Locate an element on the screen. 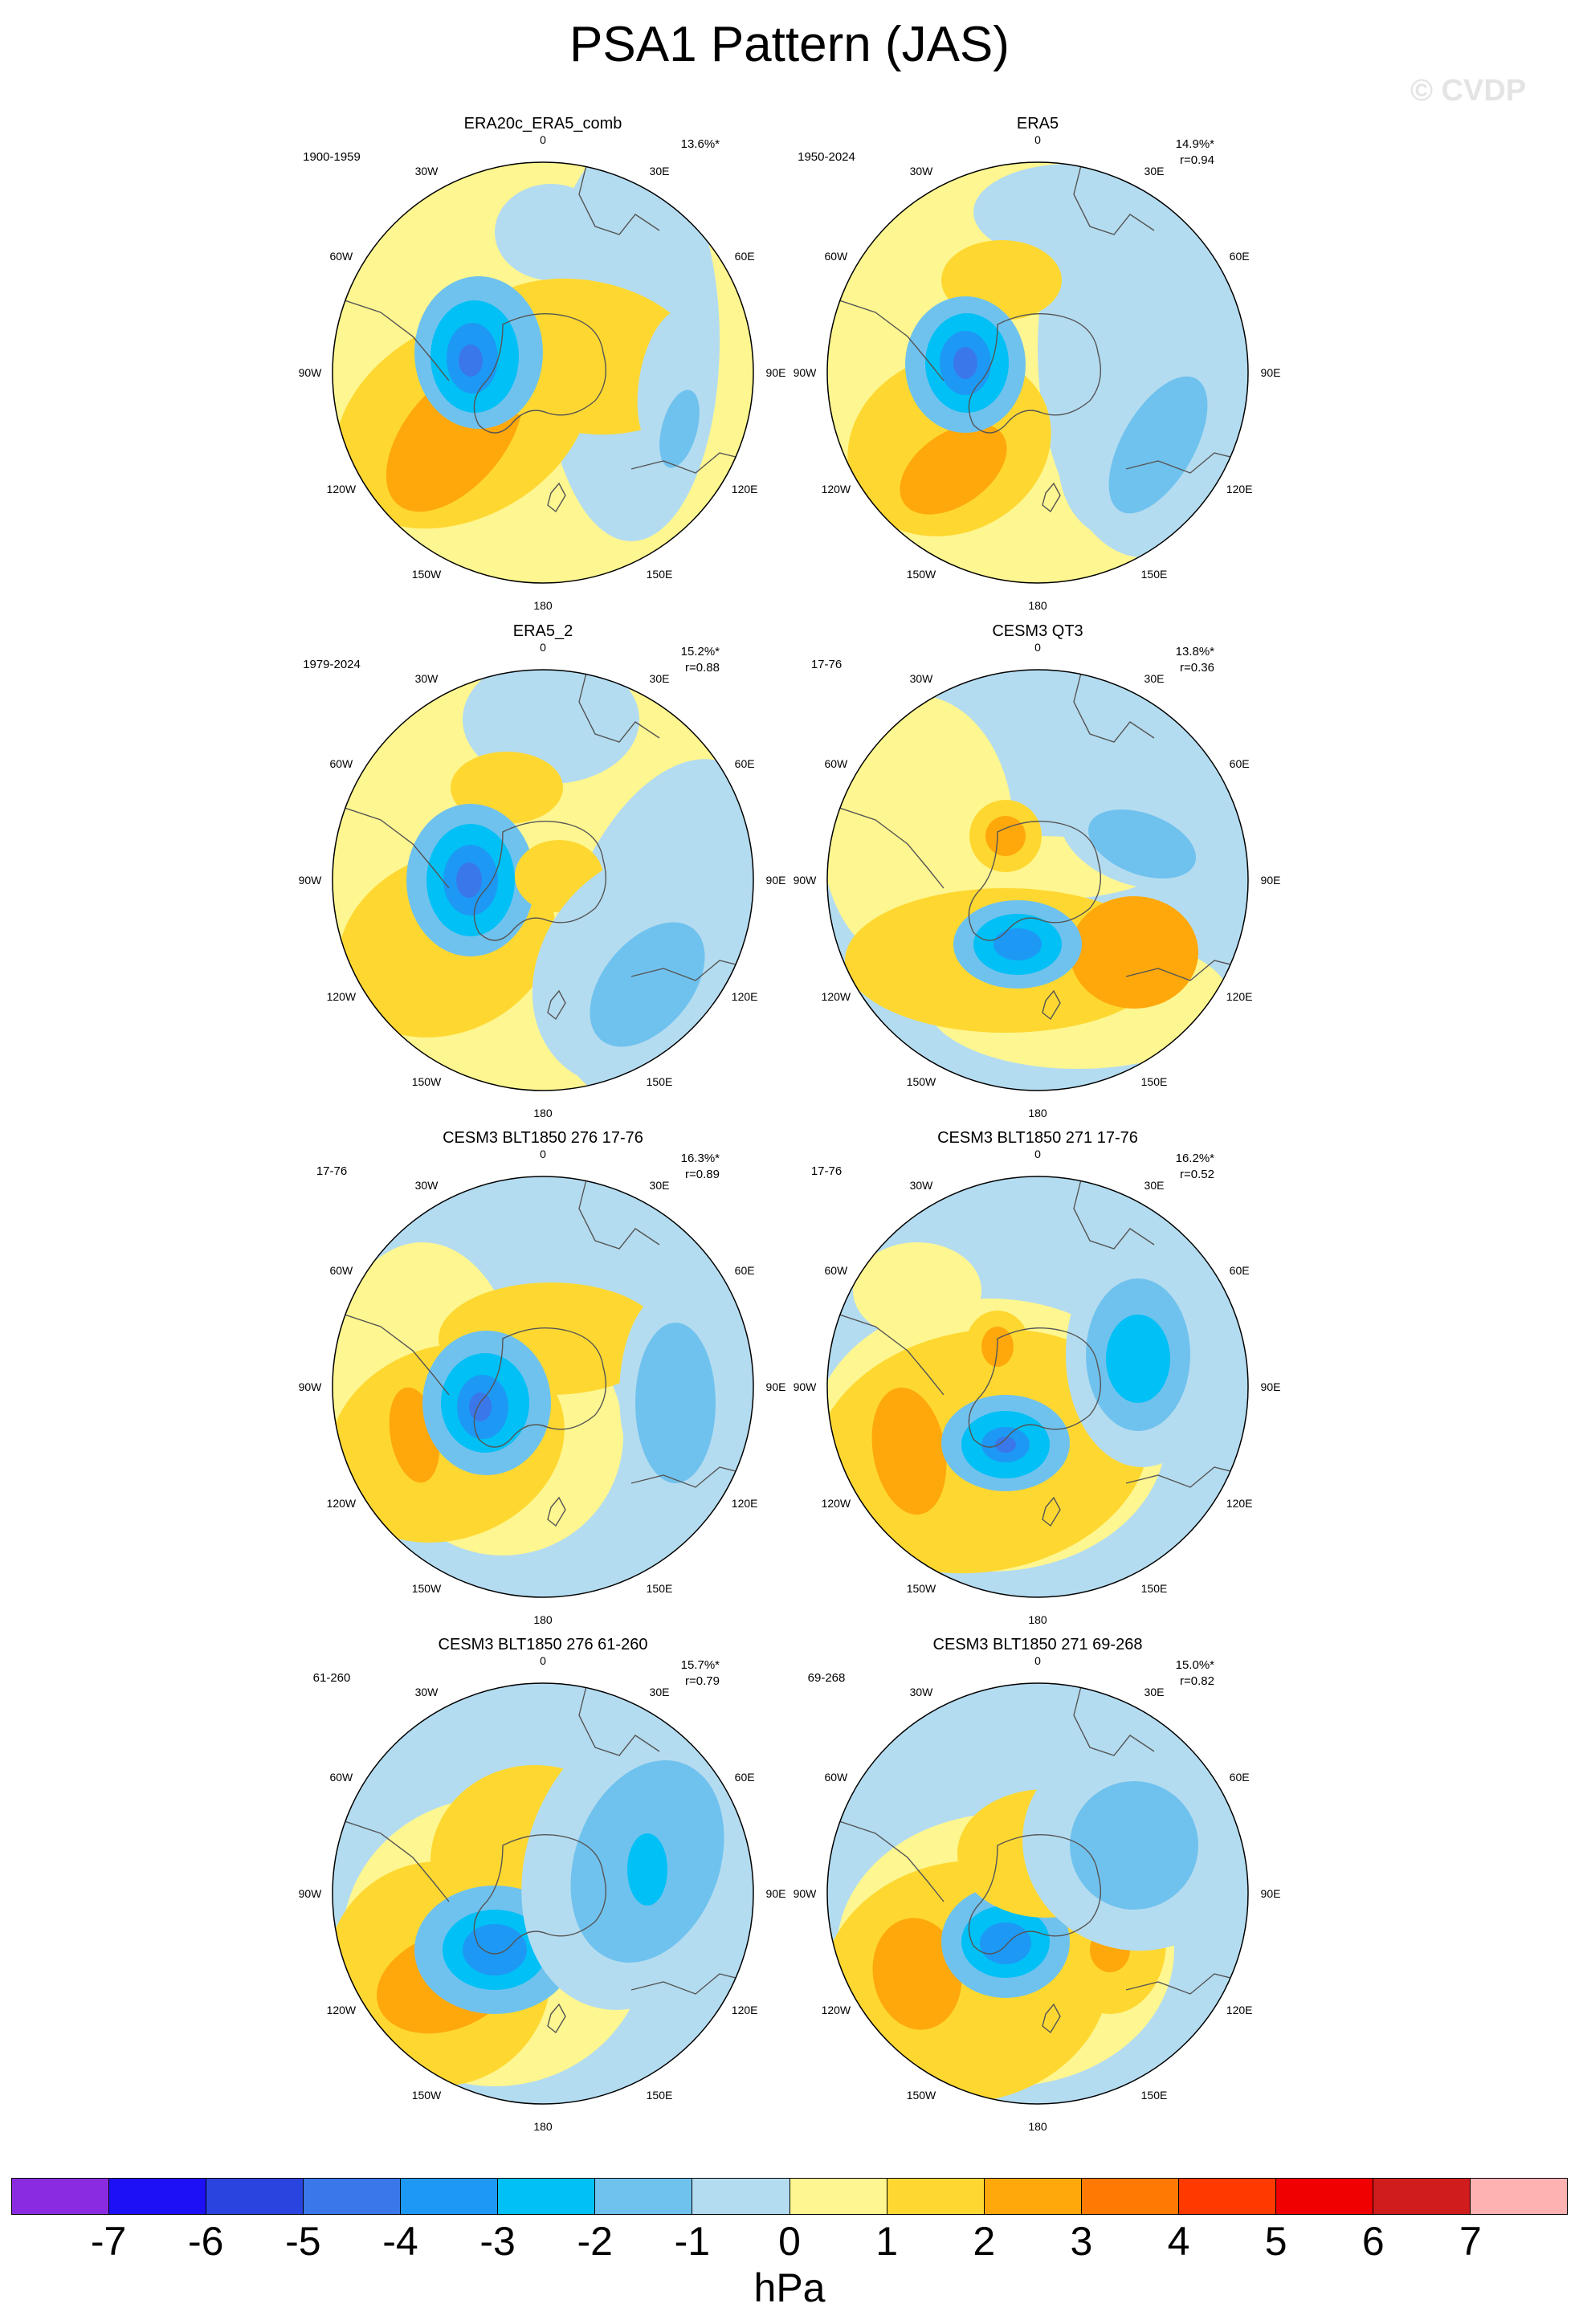 The width and height of the screenshot is (1579, 2324). panel-period: 1950-2024 is located at coordinates (826, 157).